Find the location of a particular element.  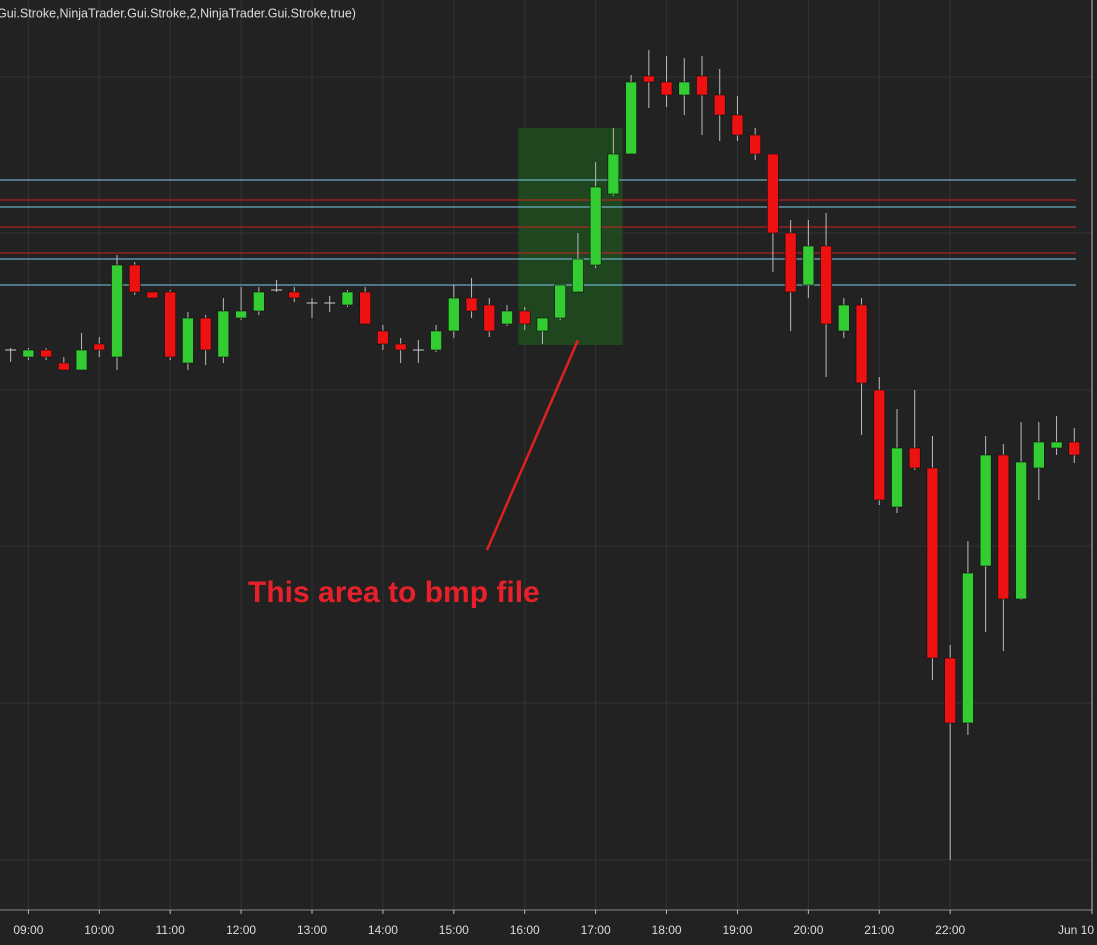

x-tick-label: 22:00 is located at coordinates (950, 930).